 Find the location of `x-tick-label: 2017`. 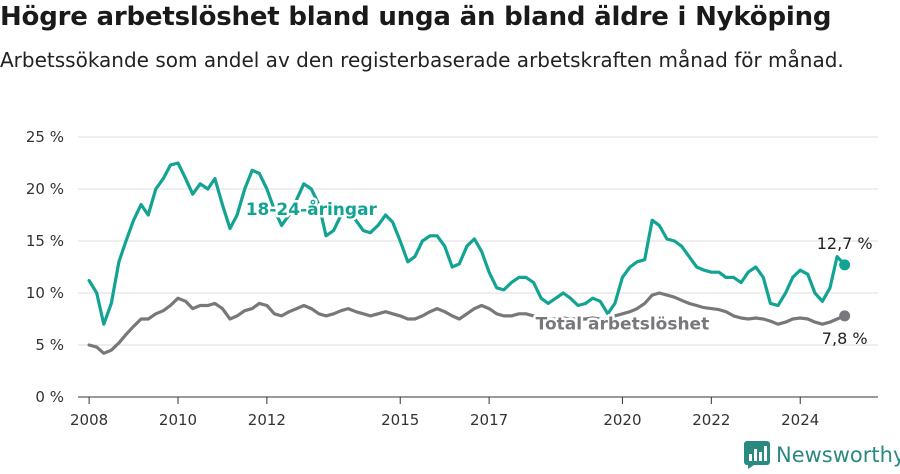

x-tick-label: 2017 is located at coordinates (489, 420).